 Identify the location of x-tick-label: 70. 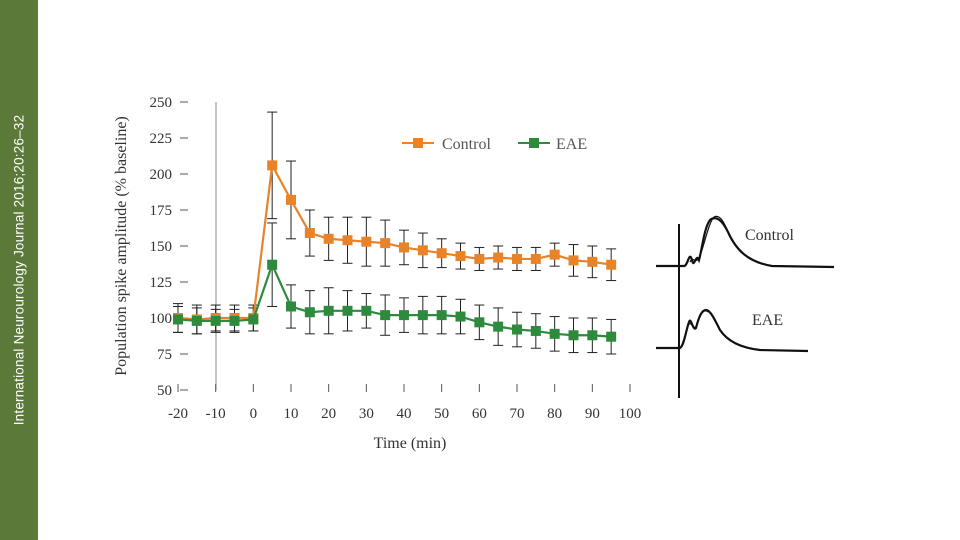
(517, 414).